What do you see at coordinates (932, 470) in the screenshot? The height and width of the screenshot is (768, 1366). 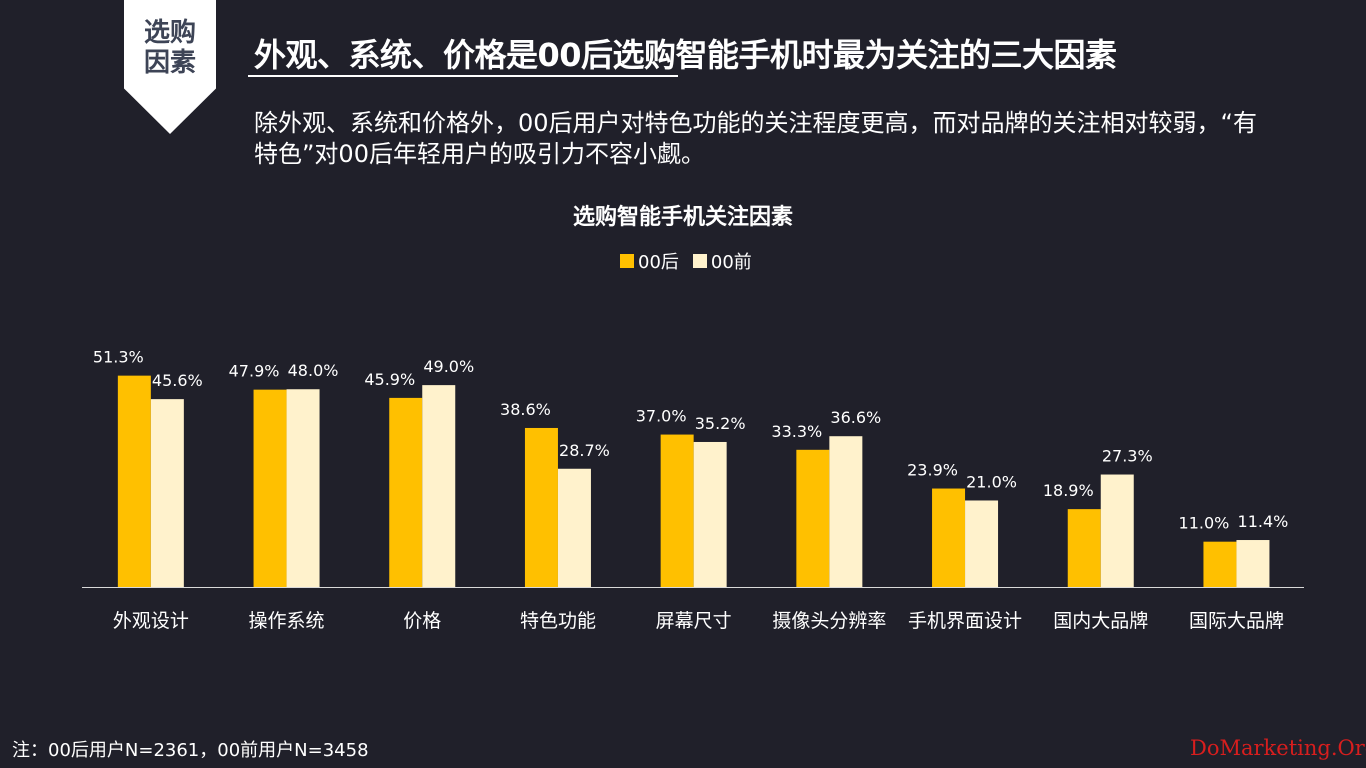 I see `data-label: 23.9%` at bounding box center [932, 470].